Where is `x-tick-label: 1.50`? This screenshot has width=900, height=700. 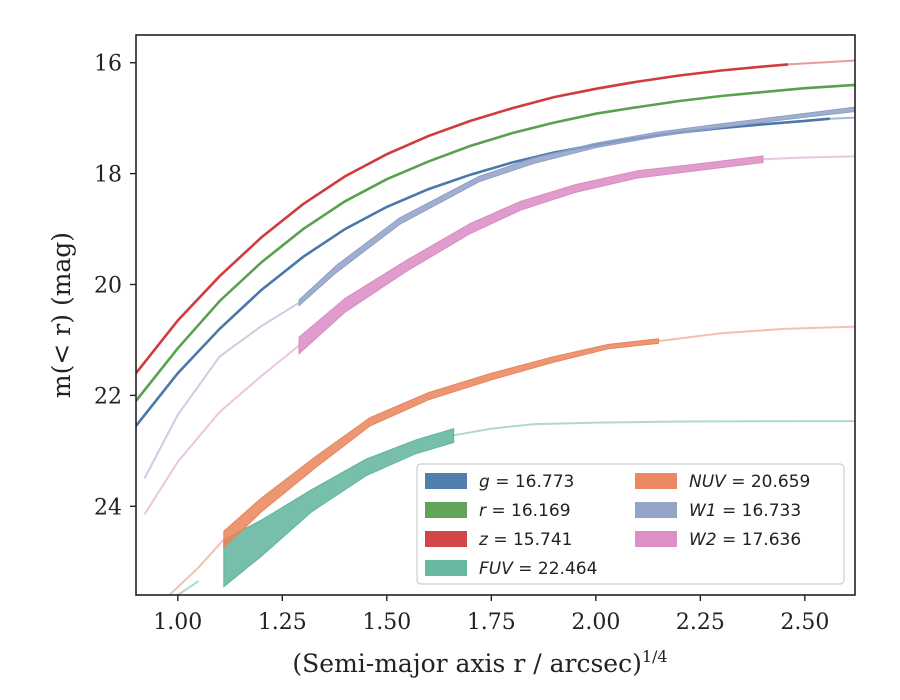 x-tick-label: 1.50 is located at coordinates (386, 622).